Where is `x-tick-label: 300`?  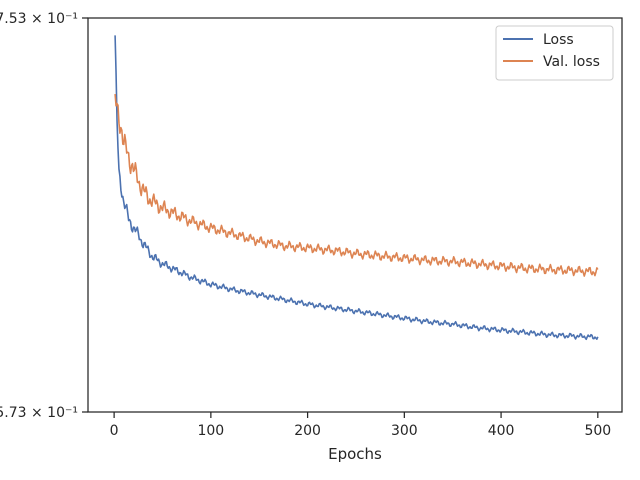 x-tick-label: 300 is located at coordinates (404, 431).